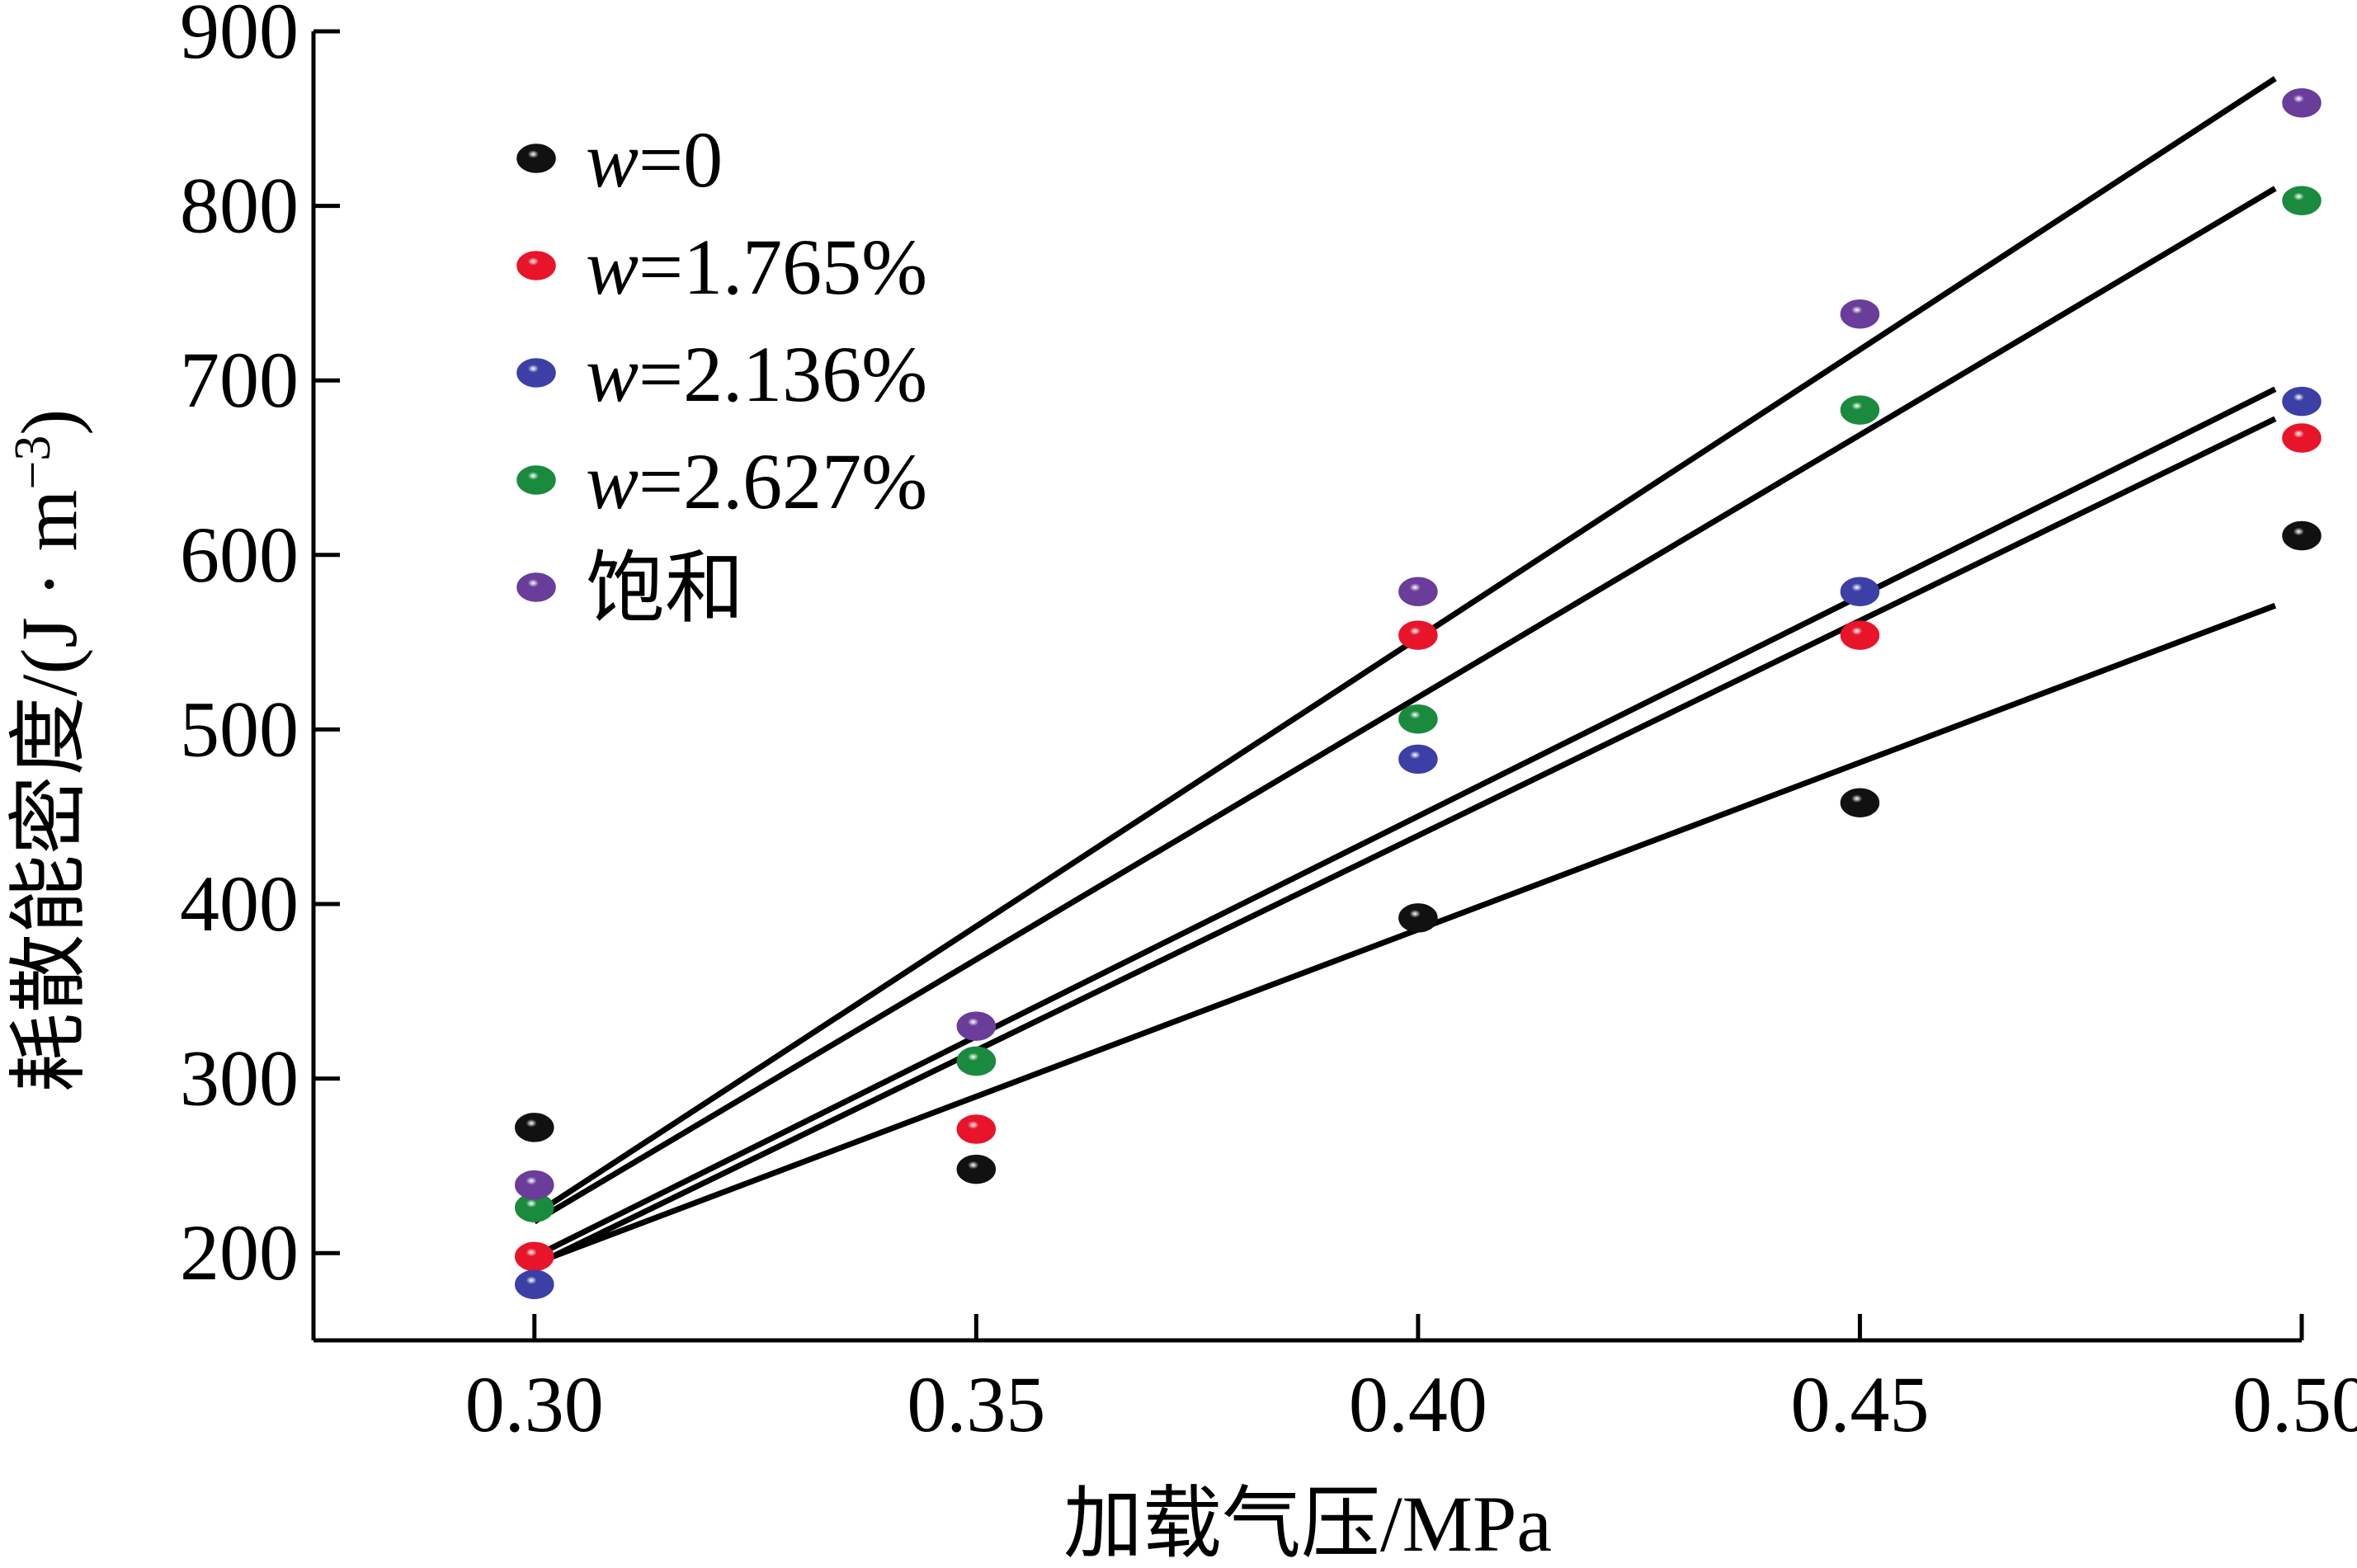 This screenshot has width=2357, height=1568. Describe the element at coordinates (239, 206) in the screenshot. I see `y-tick-label: 800` at that location.